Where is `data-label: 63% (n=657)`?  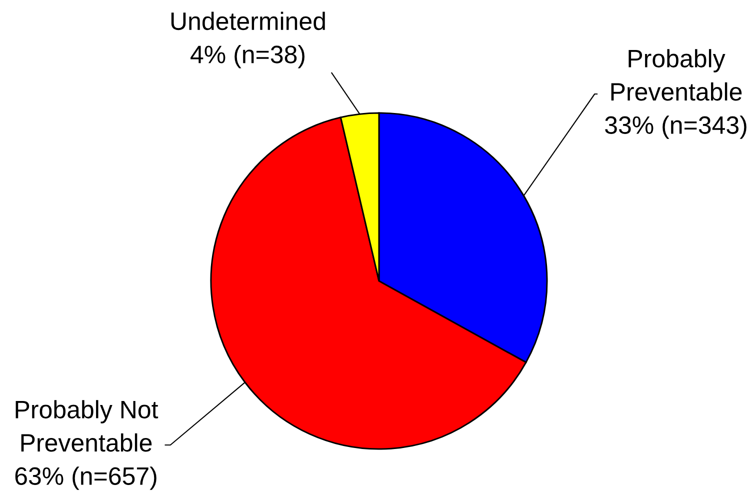 data-label: 63% (n=657) is located at coordinates (85, 478).